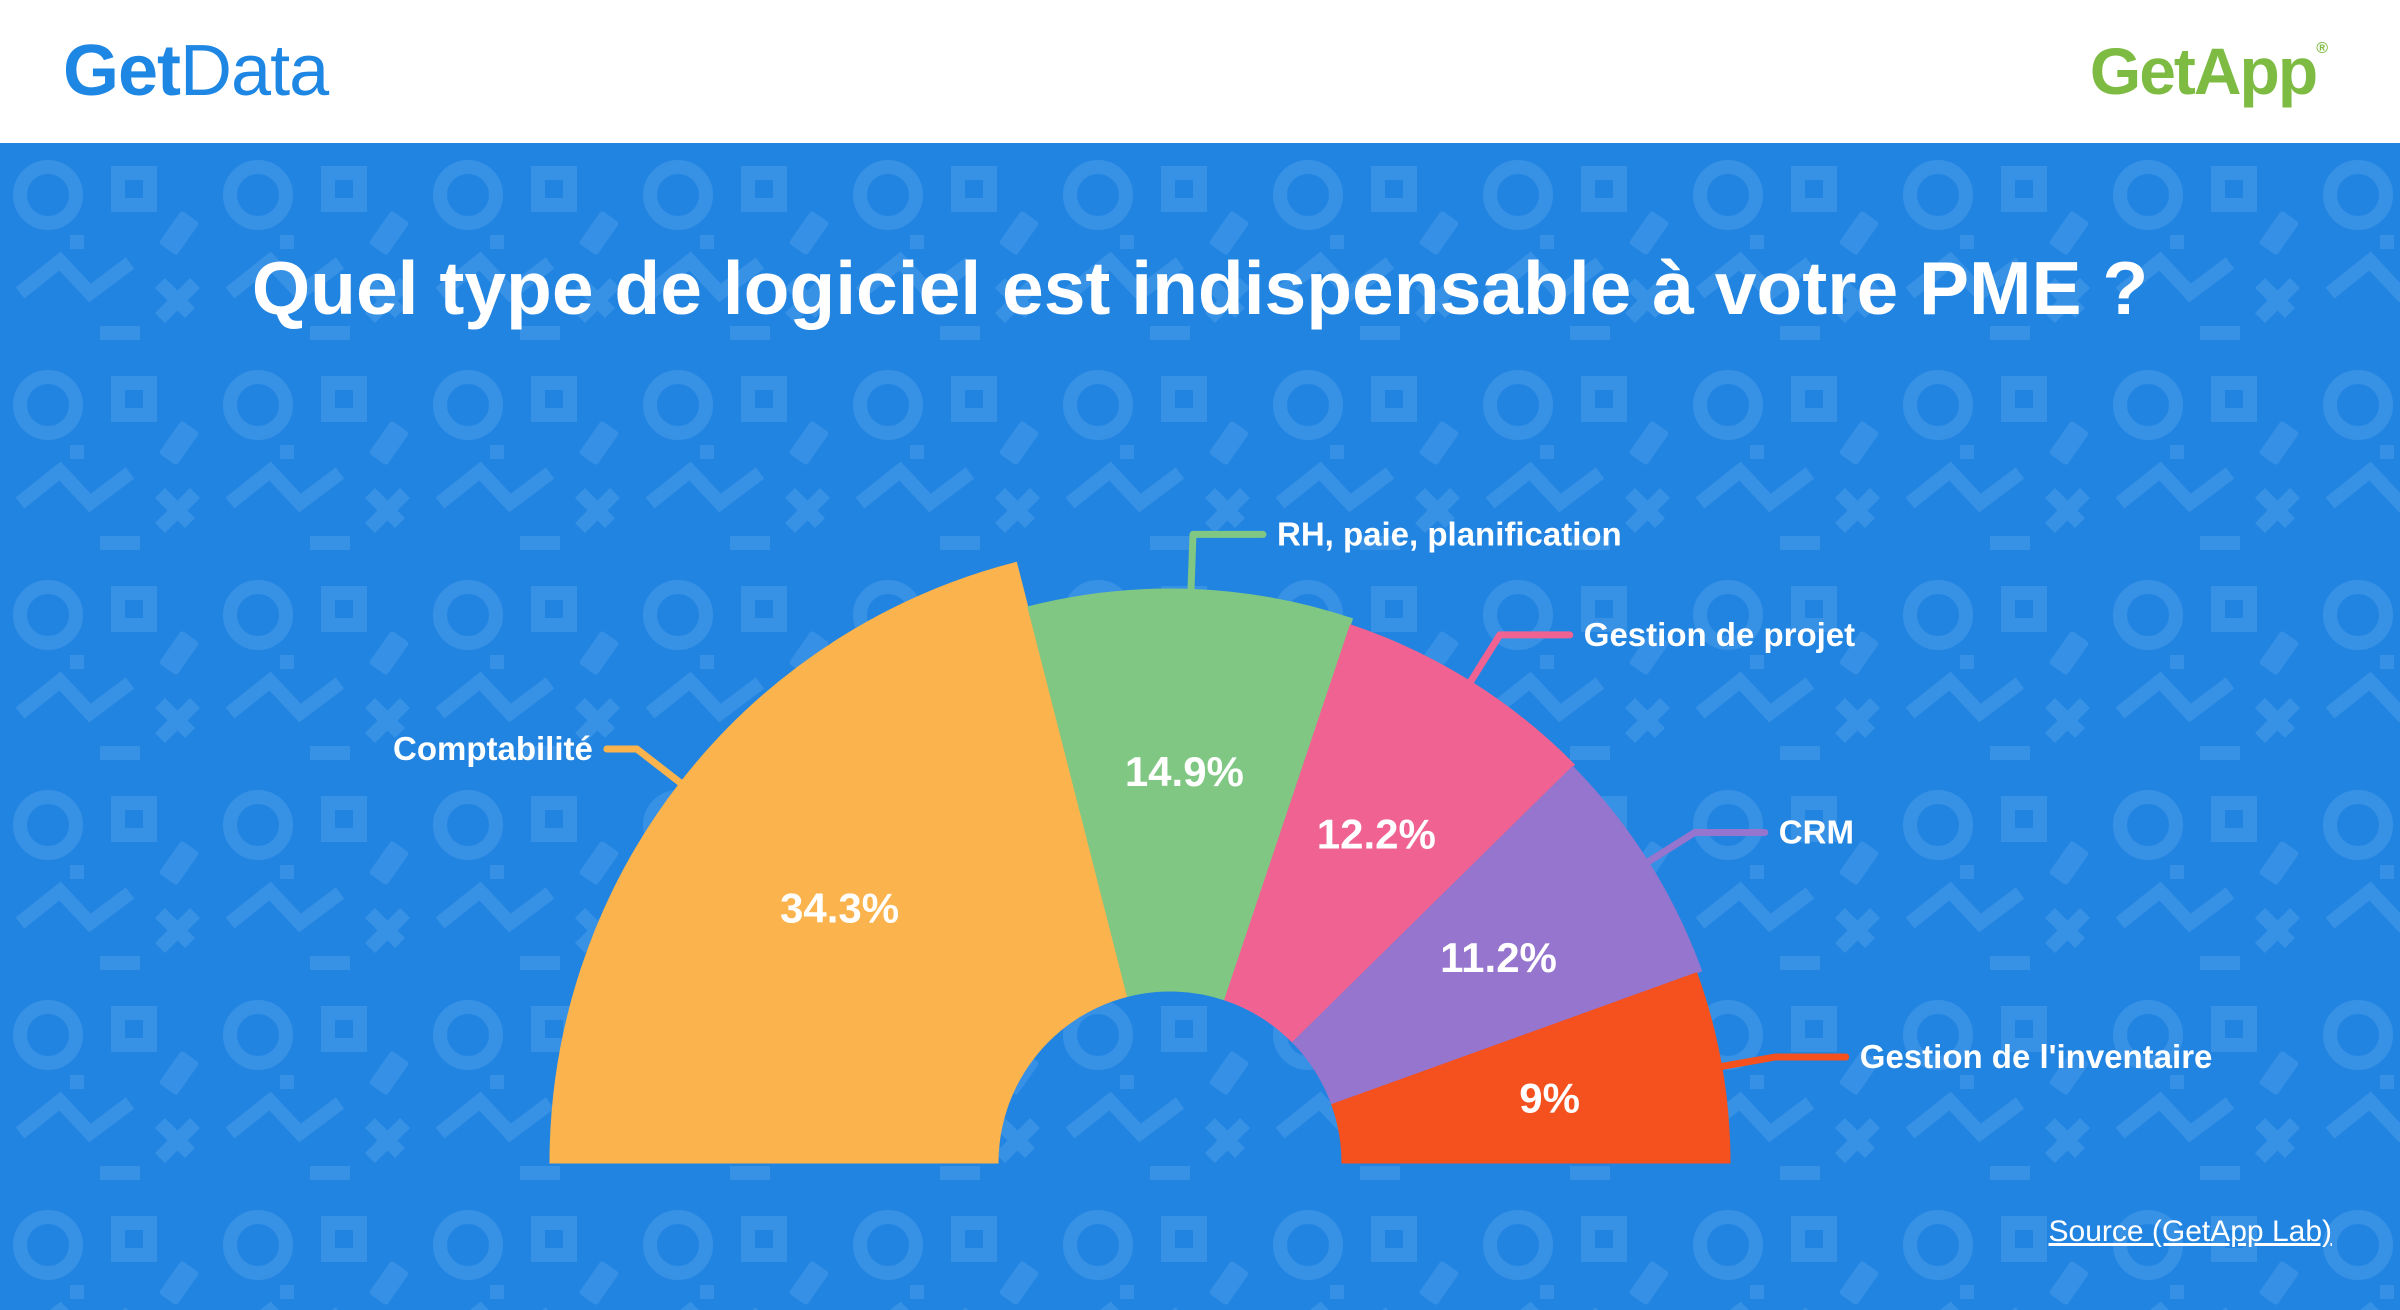 This screenshot has width=2400, height=1310. I want to click on category-label-crm: CRM, so click(1816, 831).